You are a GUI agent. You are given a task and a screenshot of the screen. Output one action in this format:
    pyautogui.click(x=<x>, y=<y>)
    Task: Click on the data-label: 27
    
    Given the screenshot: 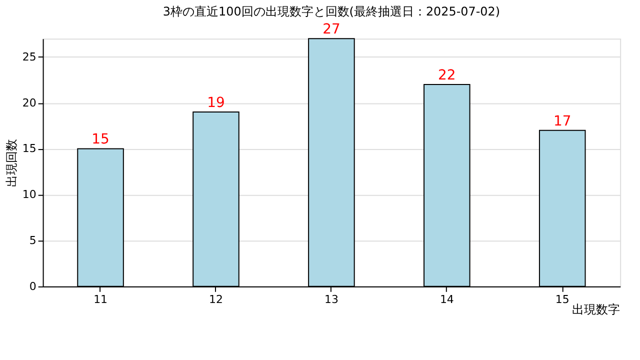 What is the action you would take?
    pyautogui.click(x=331, y=30)
    